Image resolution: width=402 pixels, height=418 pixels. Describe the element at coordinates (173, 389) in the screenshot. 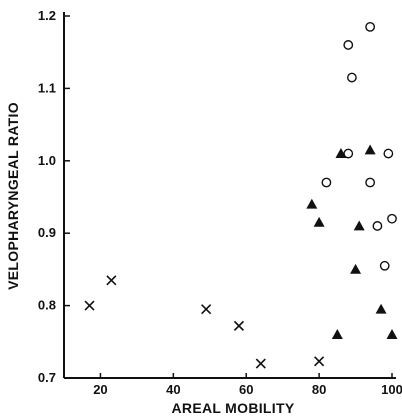

I see `x-tick-label: 40` at that location.